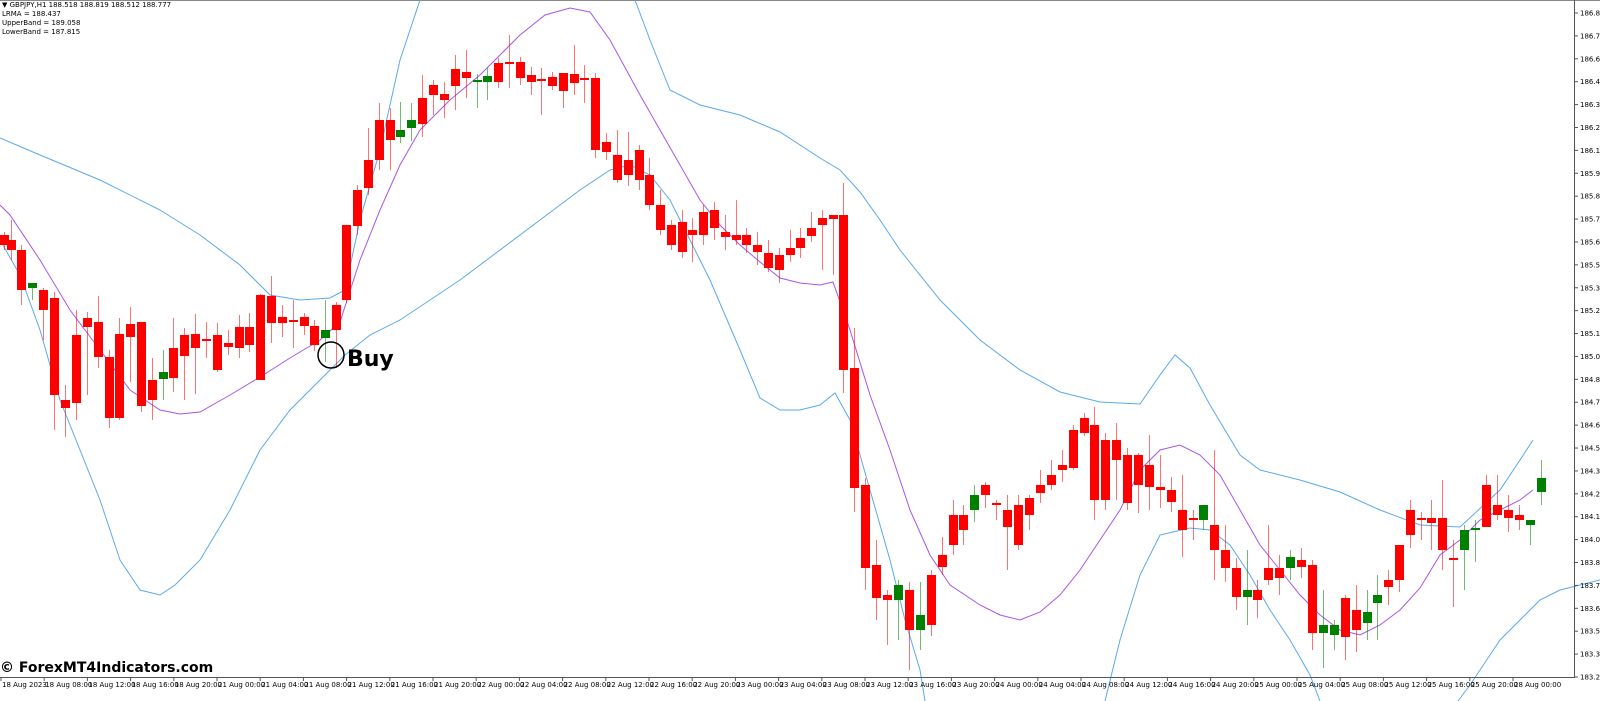  What do you see at coordinates (1528, 640) in the screenshot?
I see `lower-band-line` at bounding box center [1528, 640].